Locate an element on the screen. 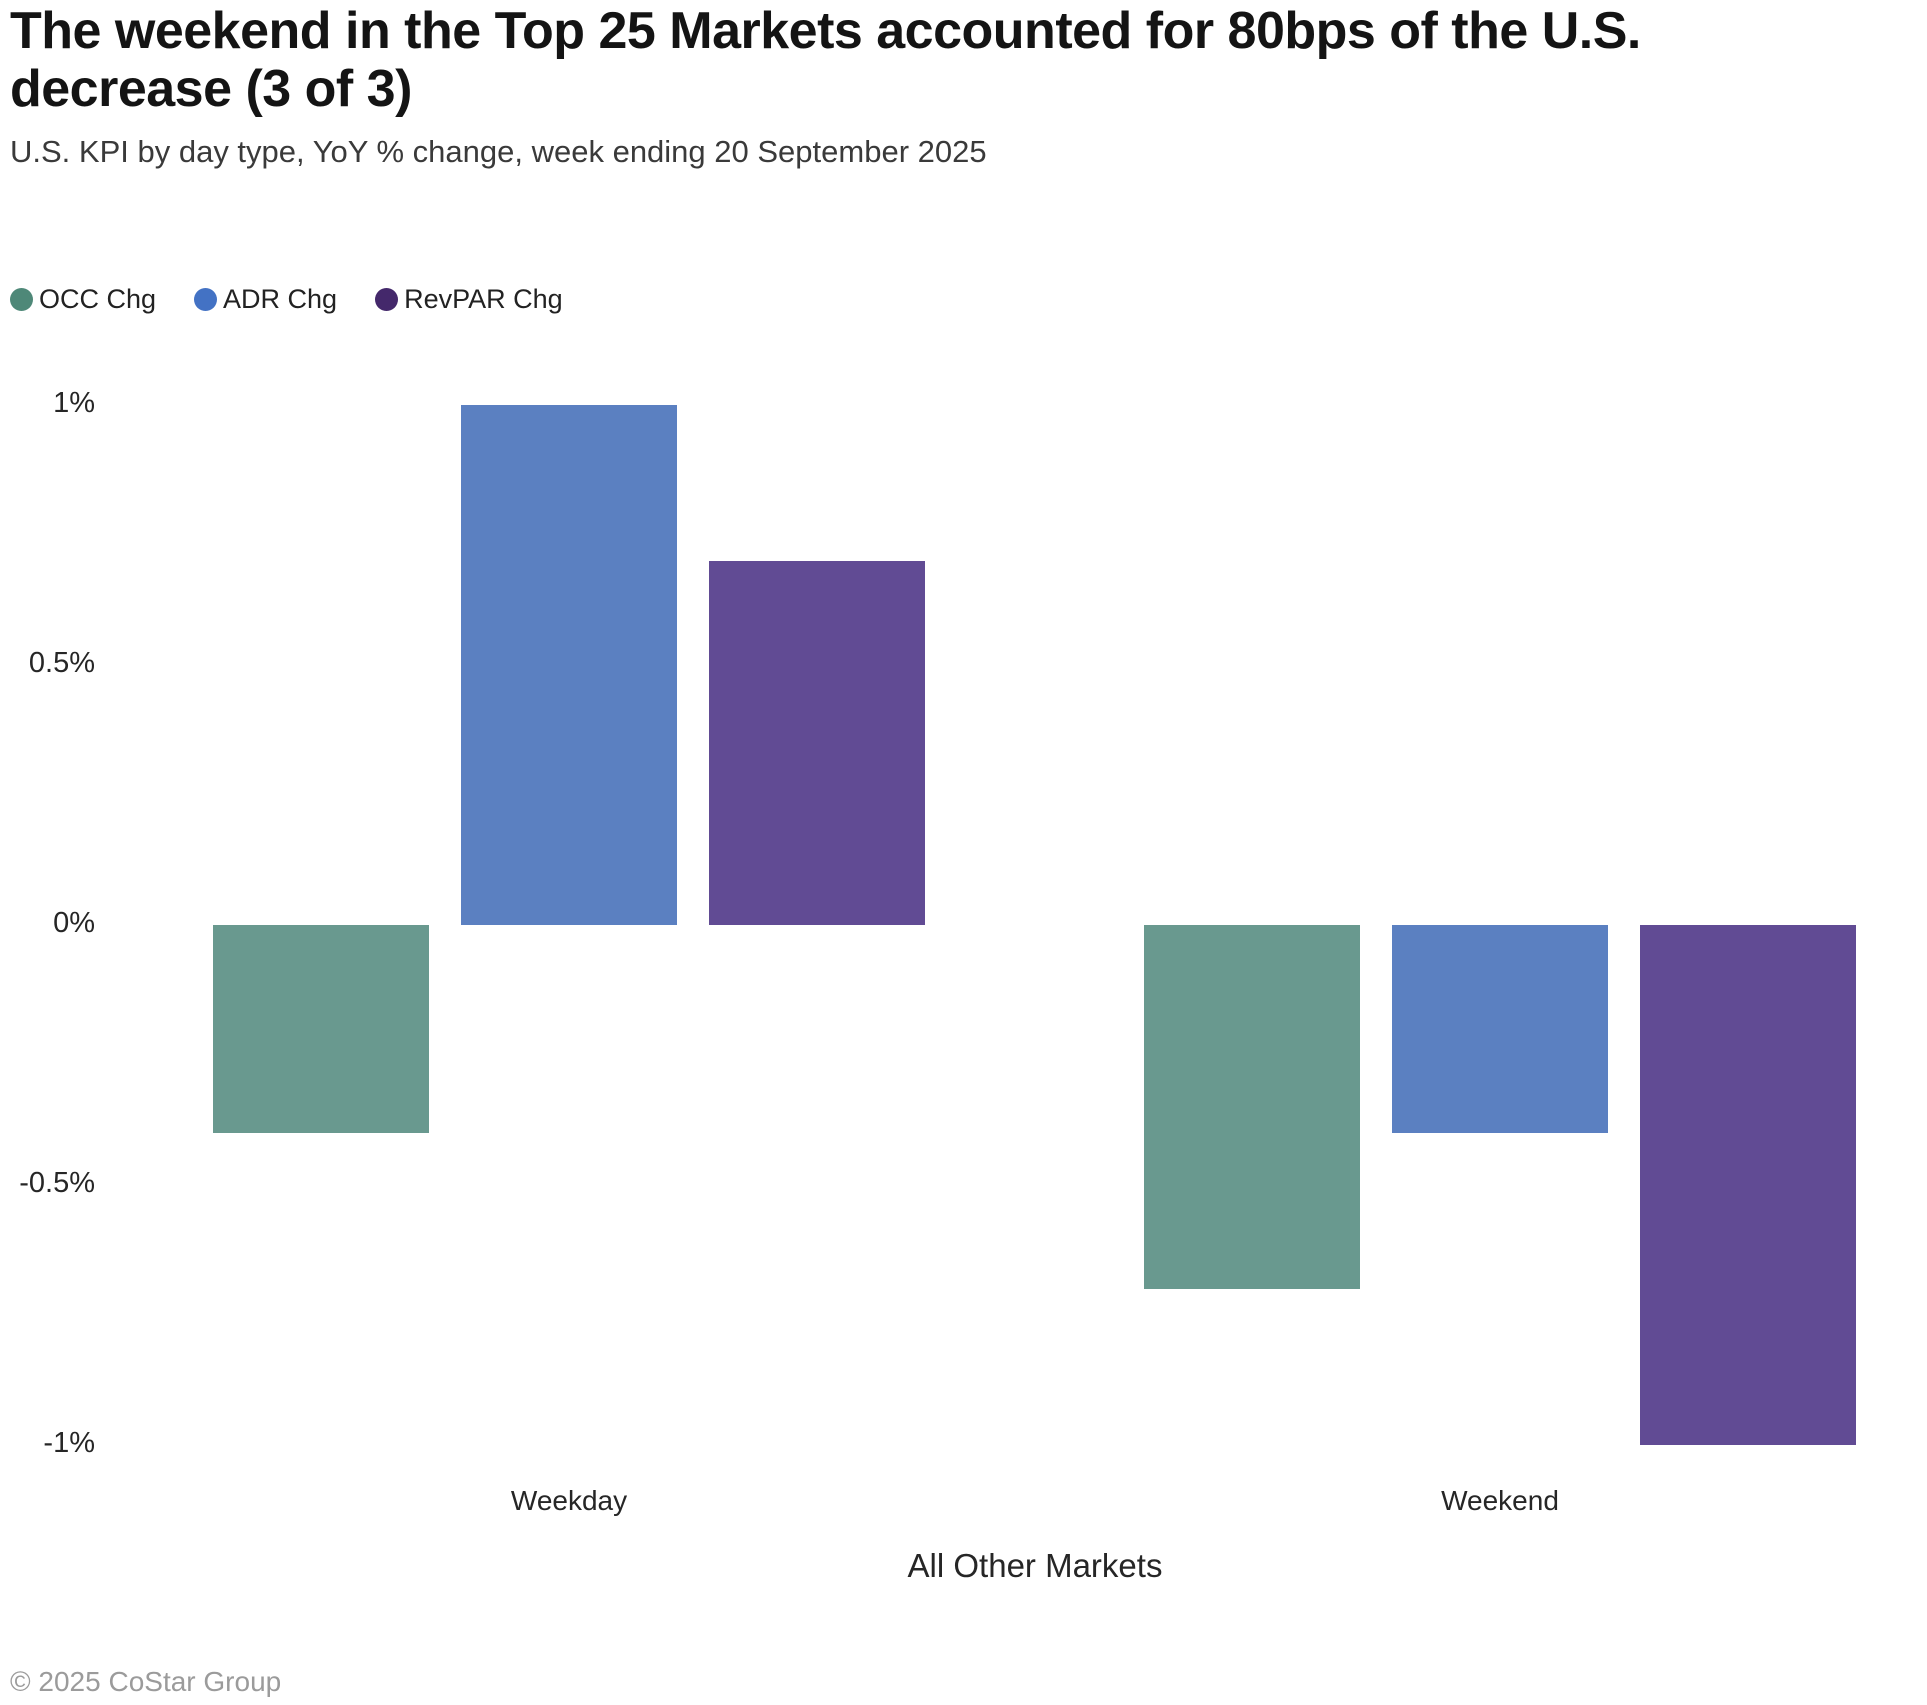  y-tick-label-0-5: -0.5% is located at coordinates (57, 1183).